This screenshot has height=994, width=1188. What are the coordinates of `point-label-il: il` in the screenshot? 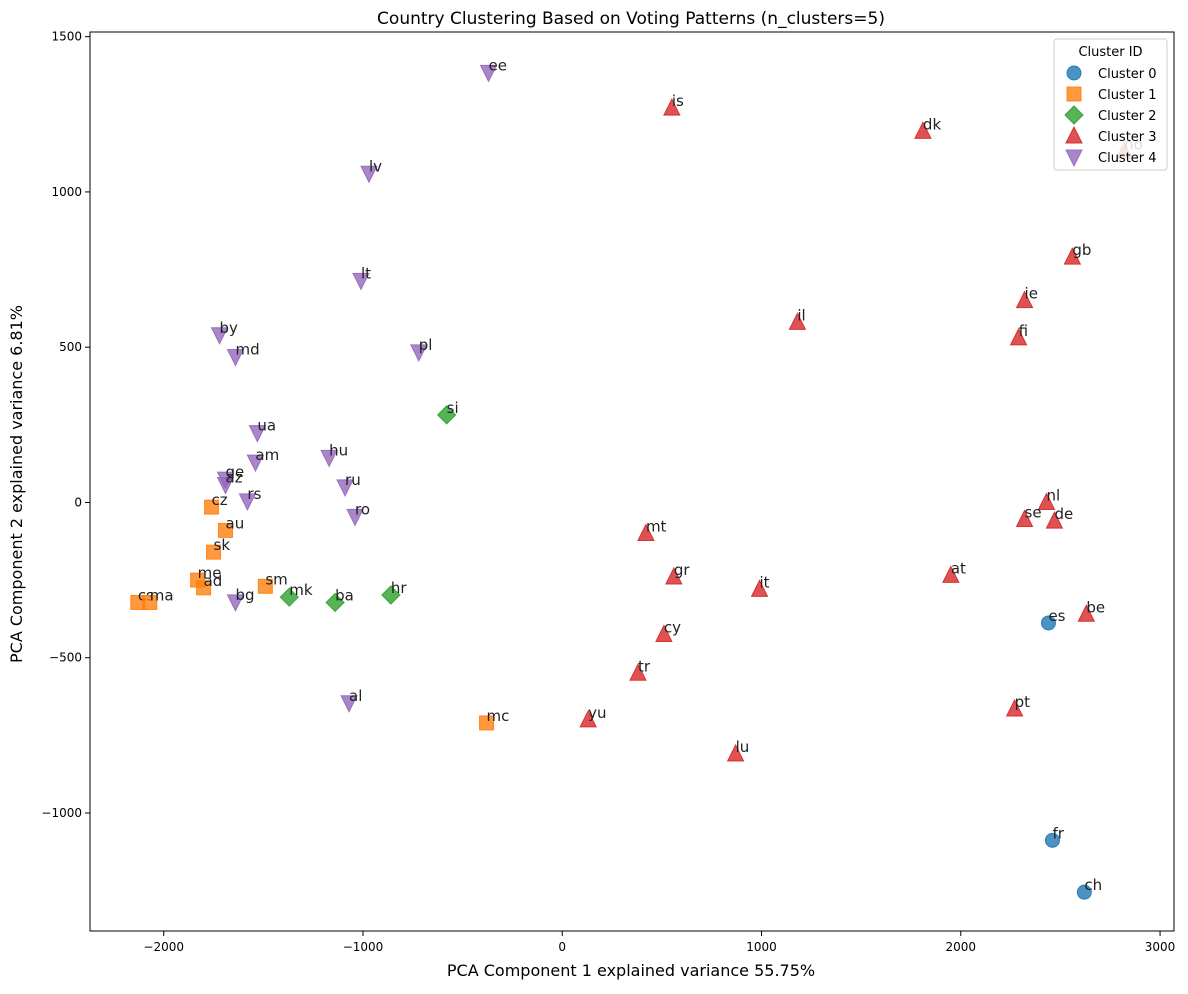 It's located at (801, 315).